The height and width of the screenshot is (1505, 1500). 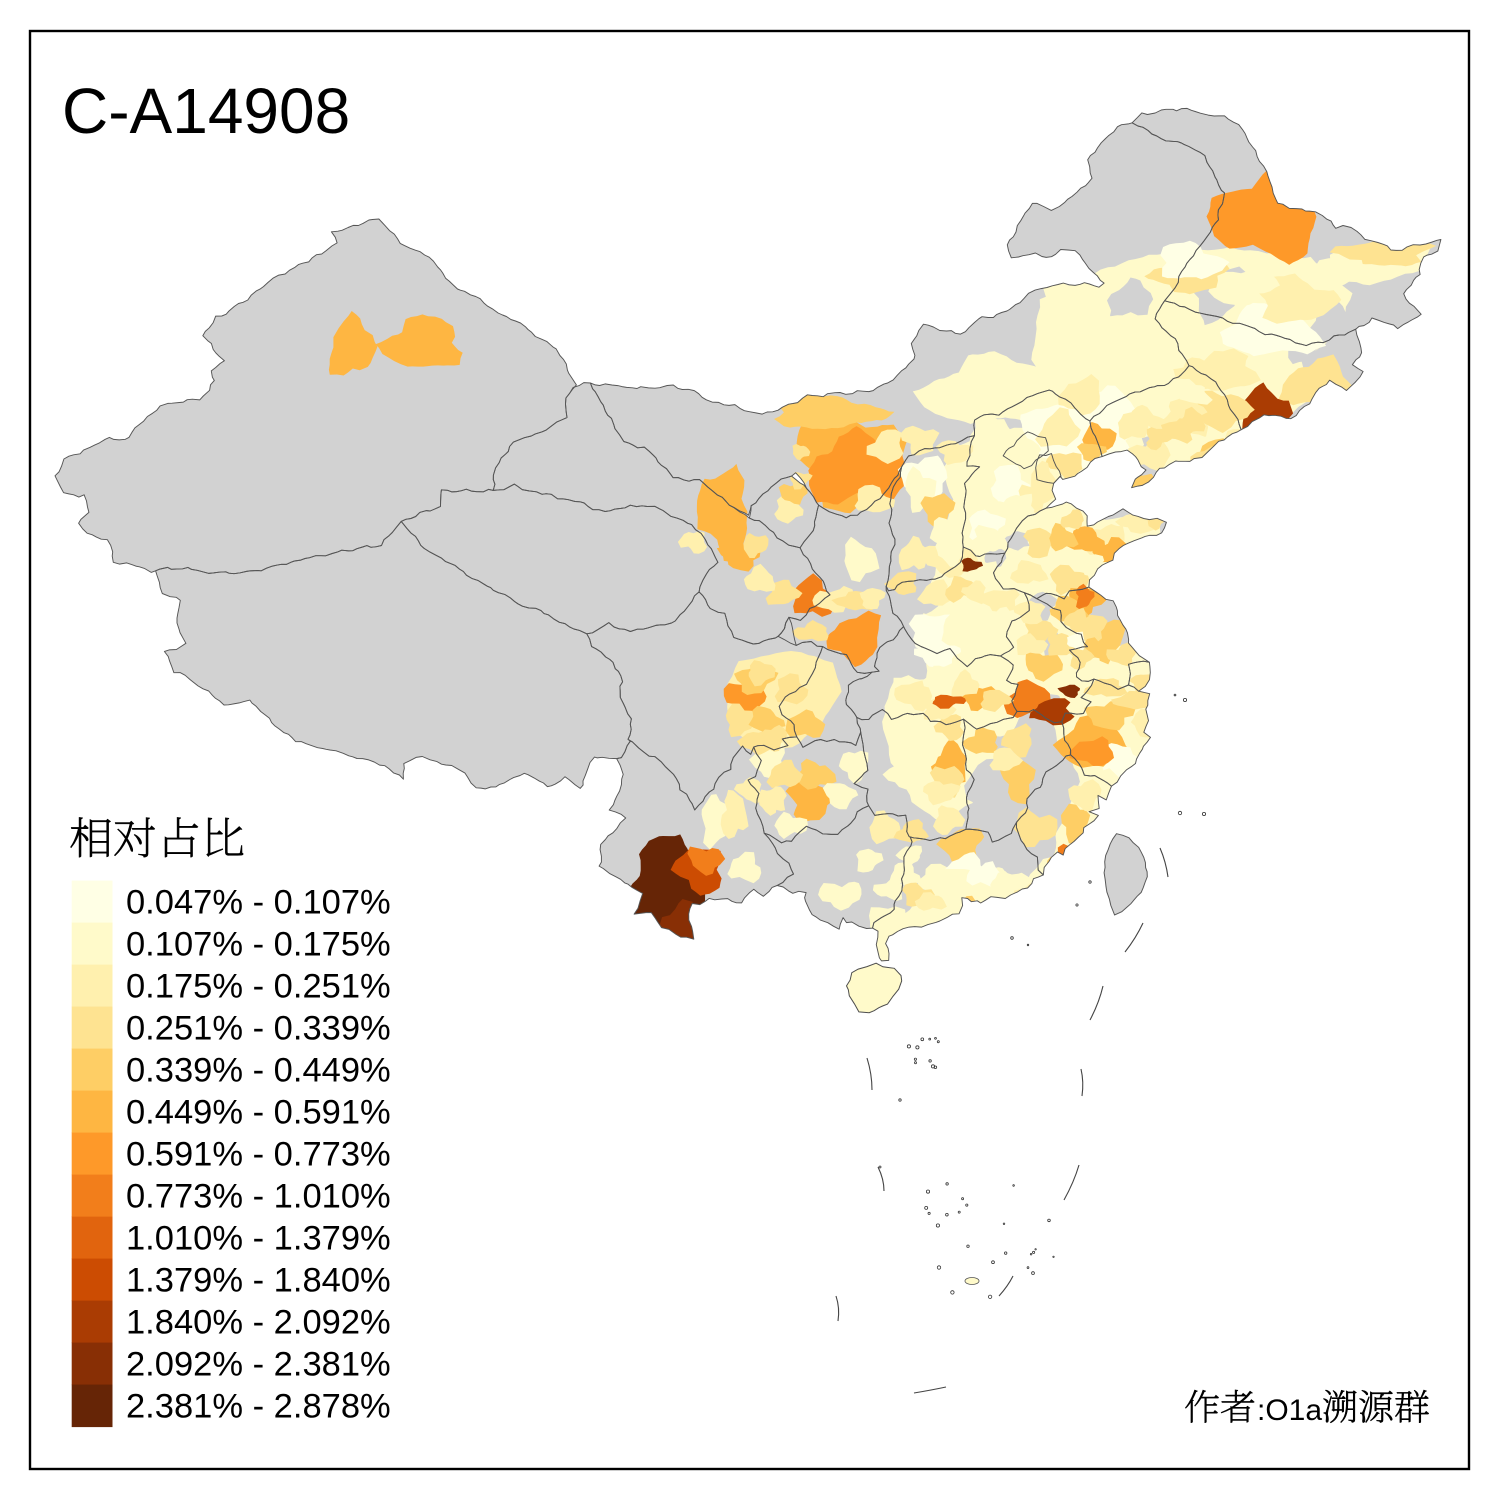 I want to click on svg-text: 2.381% - 2.878%, so click(x=258, y=1407).